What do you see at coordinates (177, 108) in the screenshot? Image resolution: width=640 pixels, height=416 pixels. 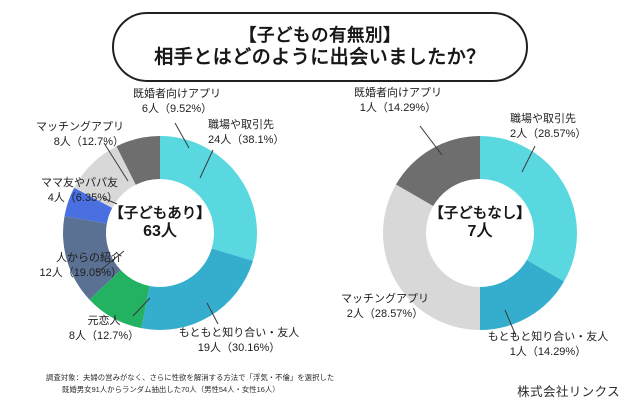 I see `slice-label-value: 6人（9.52%）` at bounding box center [177, 108].